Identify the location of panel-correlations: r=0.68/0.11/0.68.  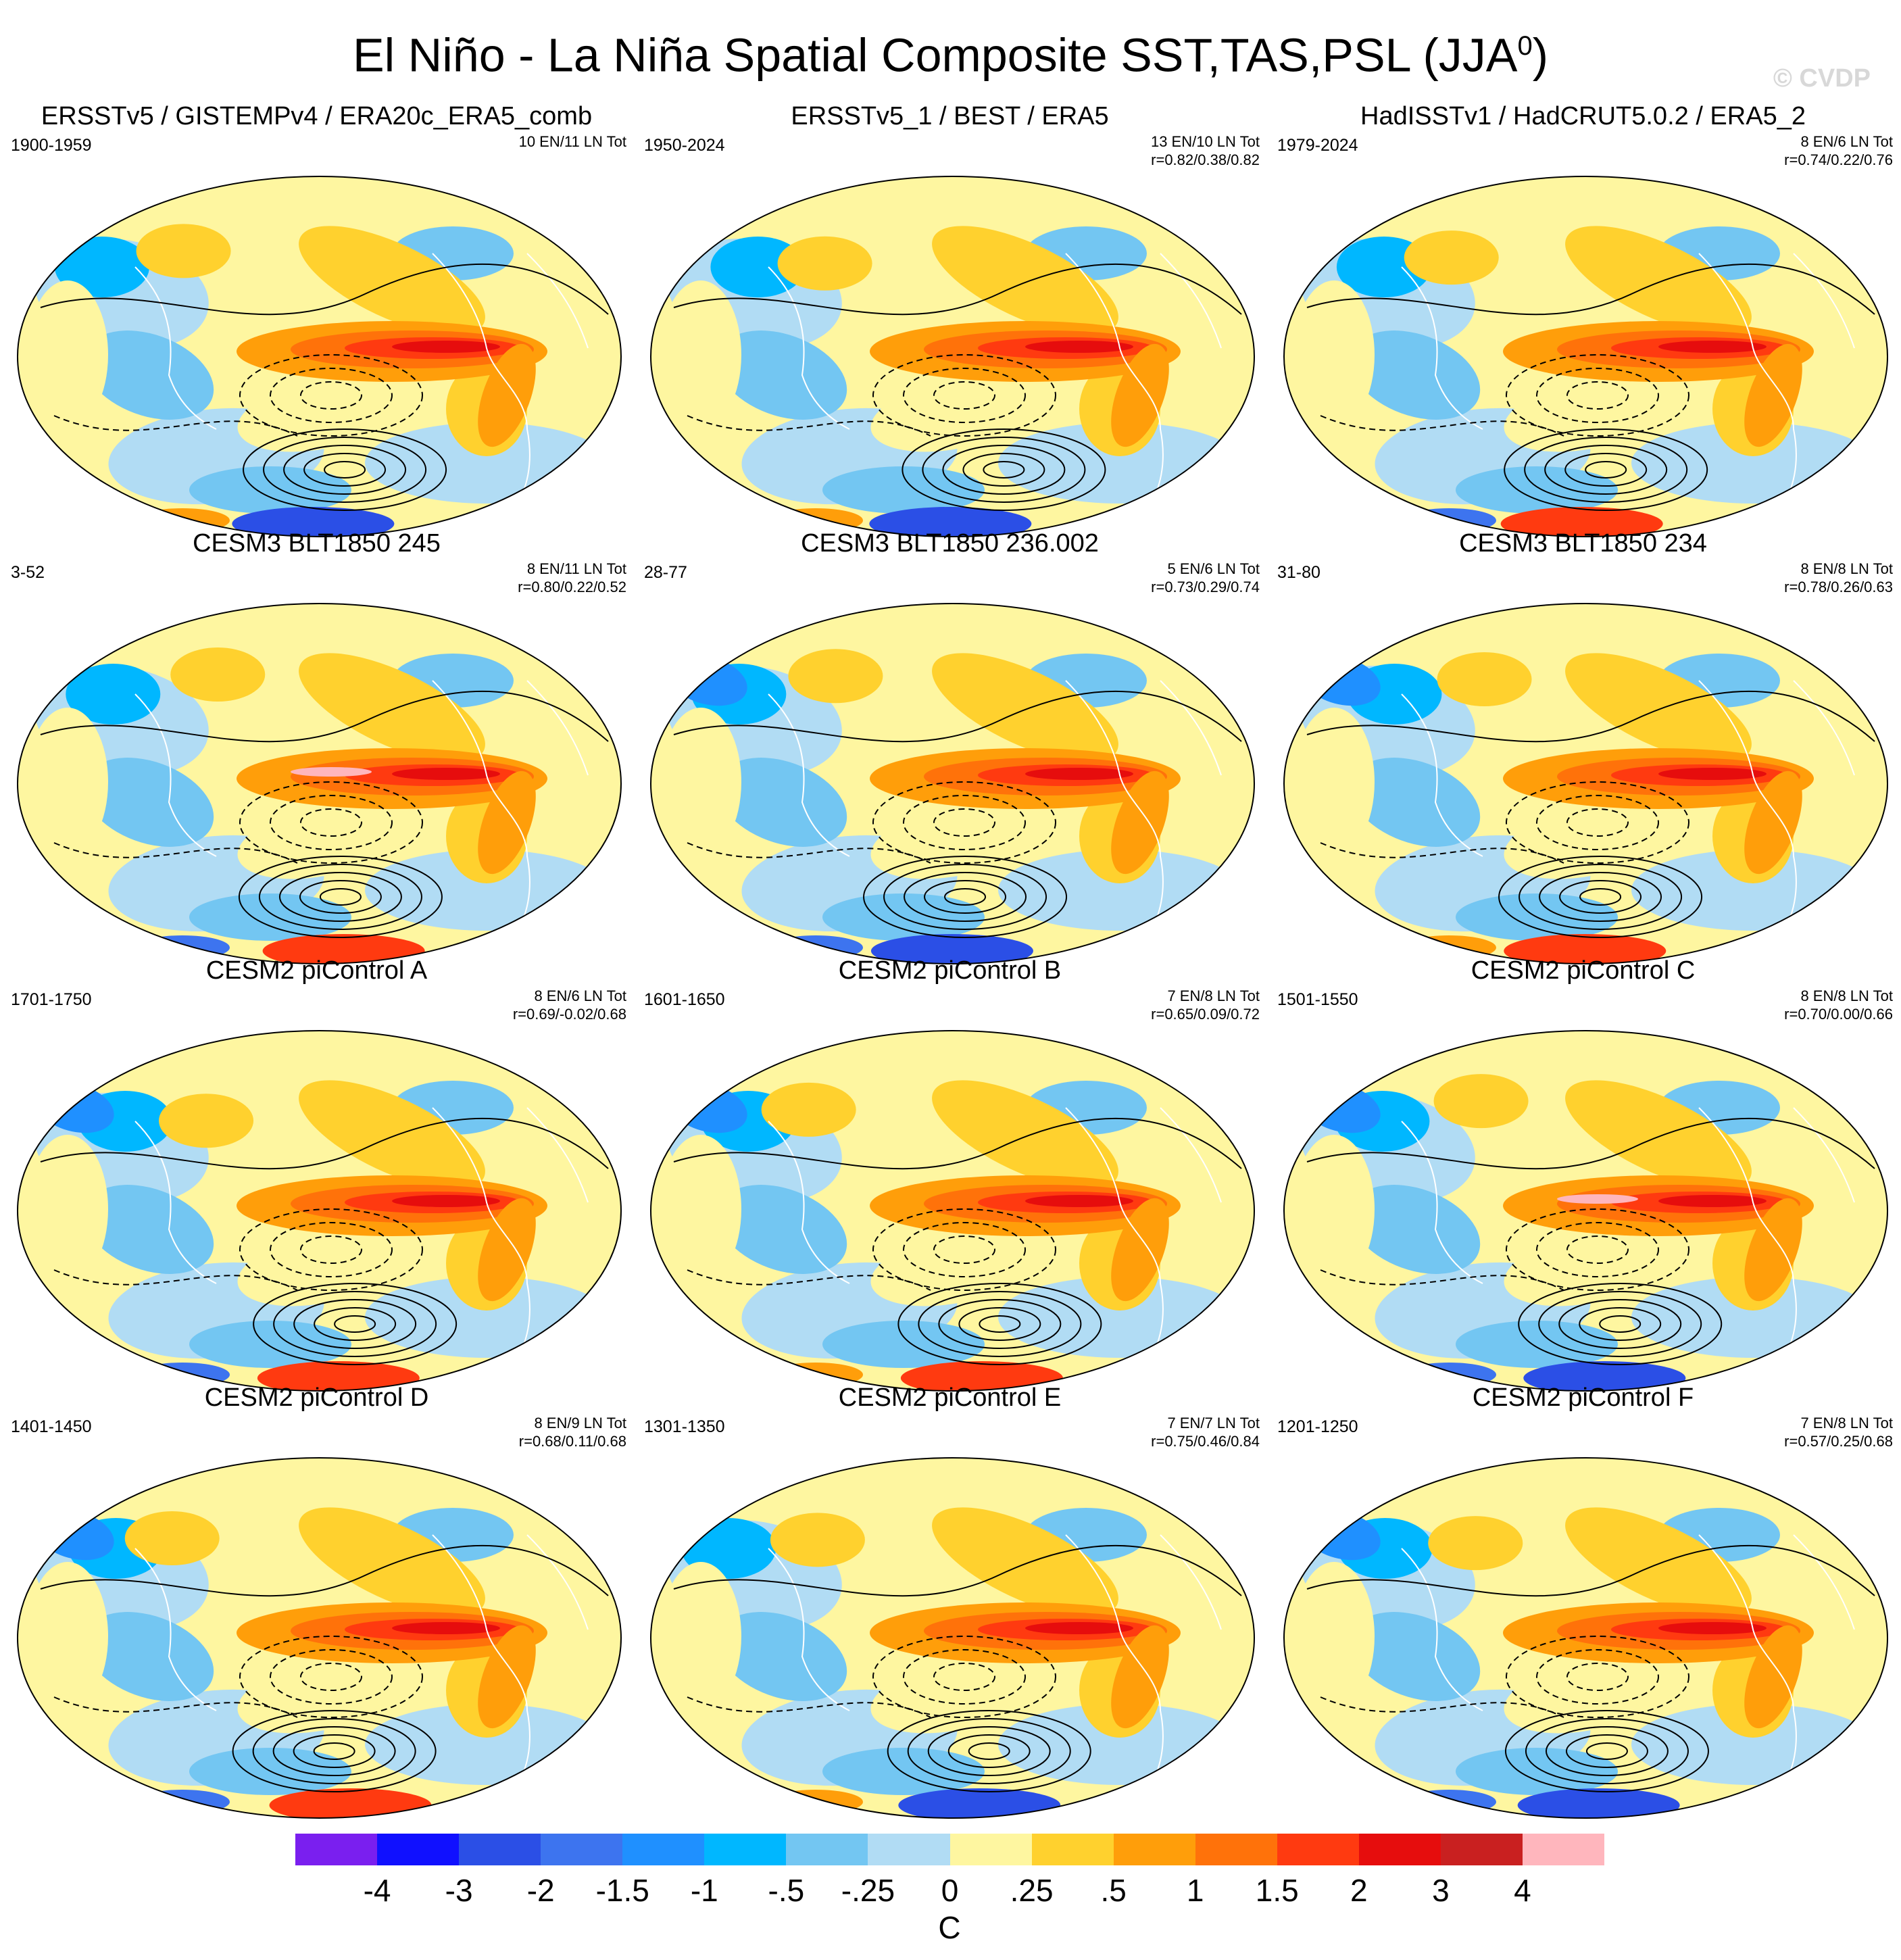
(572, 1441).